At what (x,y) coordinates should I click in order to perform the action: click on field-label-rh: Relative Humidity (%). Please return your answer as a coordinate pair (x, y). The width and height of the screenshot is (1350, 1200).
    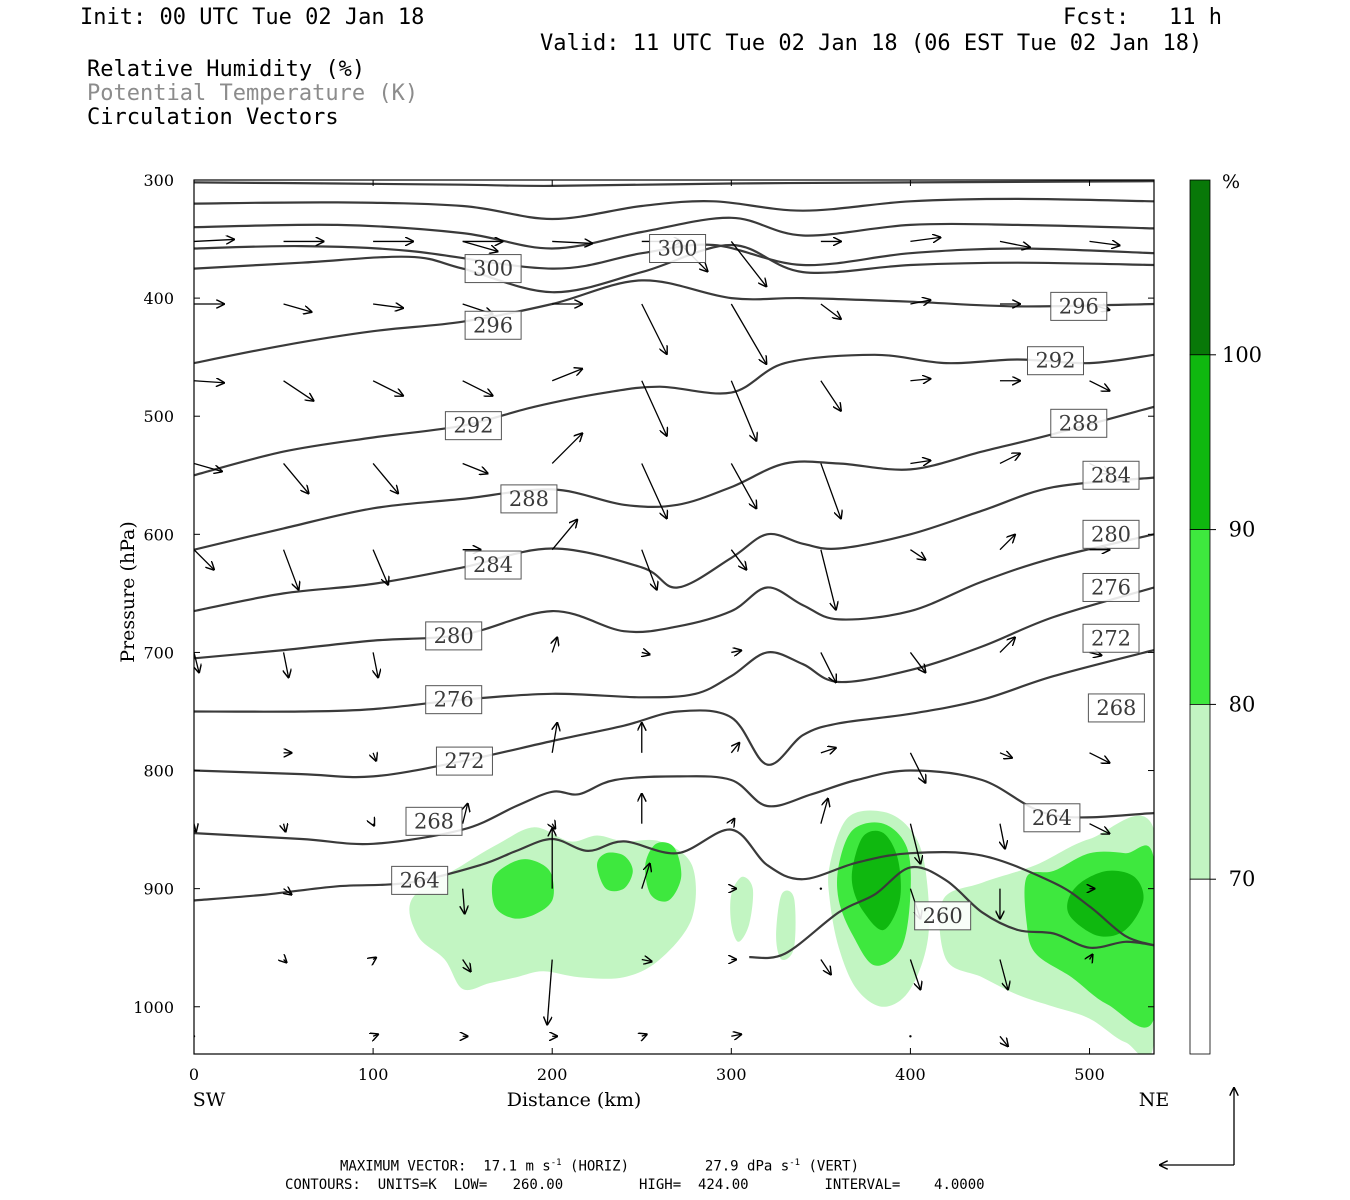
    Looking at the image, I should click on (226, 69).